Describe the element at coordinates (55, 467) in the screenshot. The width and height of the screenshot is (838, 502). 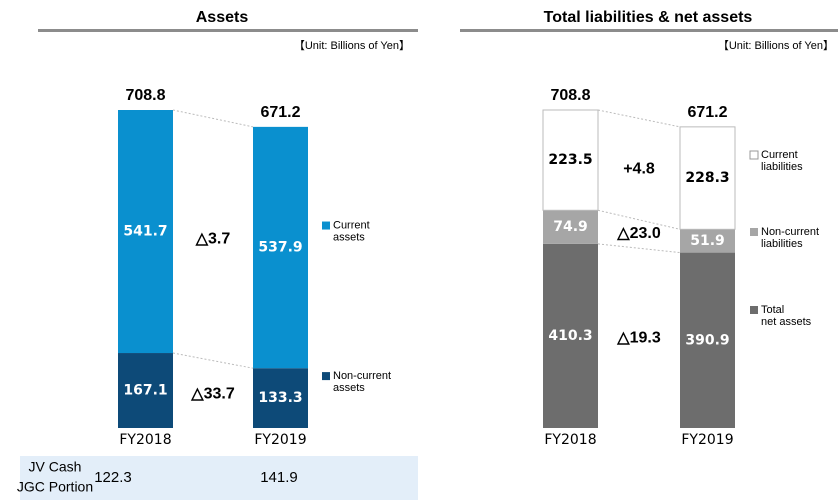
I see `jv-label: JV Cash` at that location.